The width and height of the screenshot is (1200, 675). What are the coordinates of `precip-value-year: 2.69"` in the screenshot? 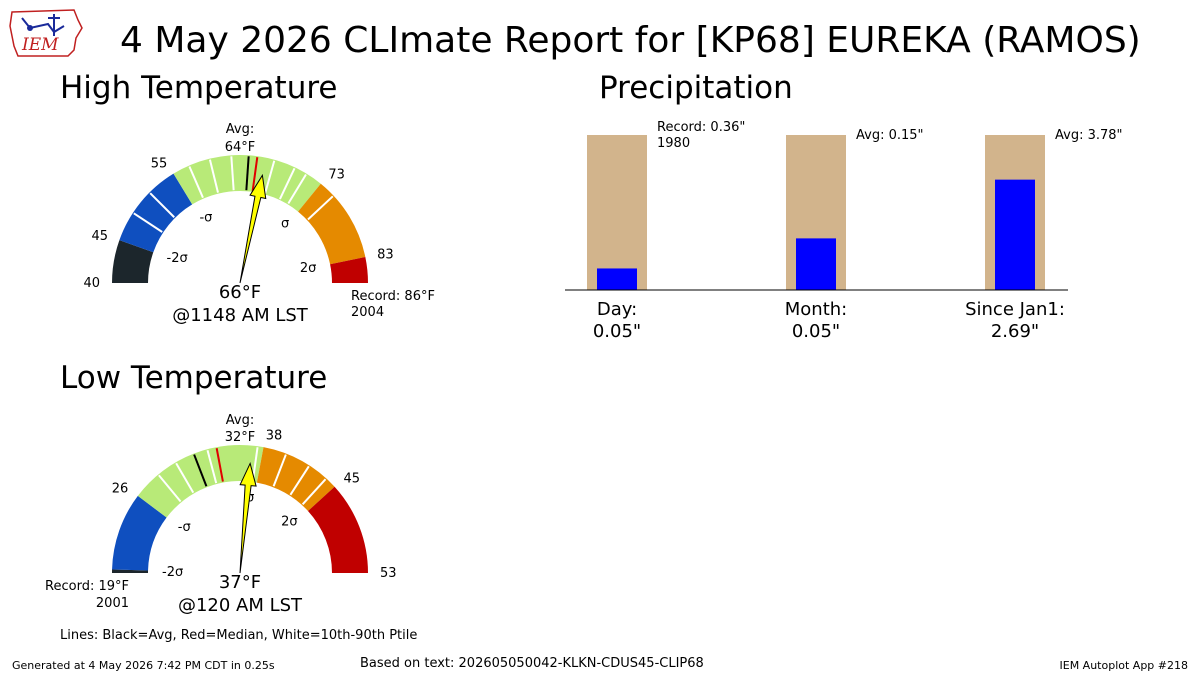 It's located at (1015, 331).